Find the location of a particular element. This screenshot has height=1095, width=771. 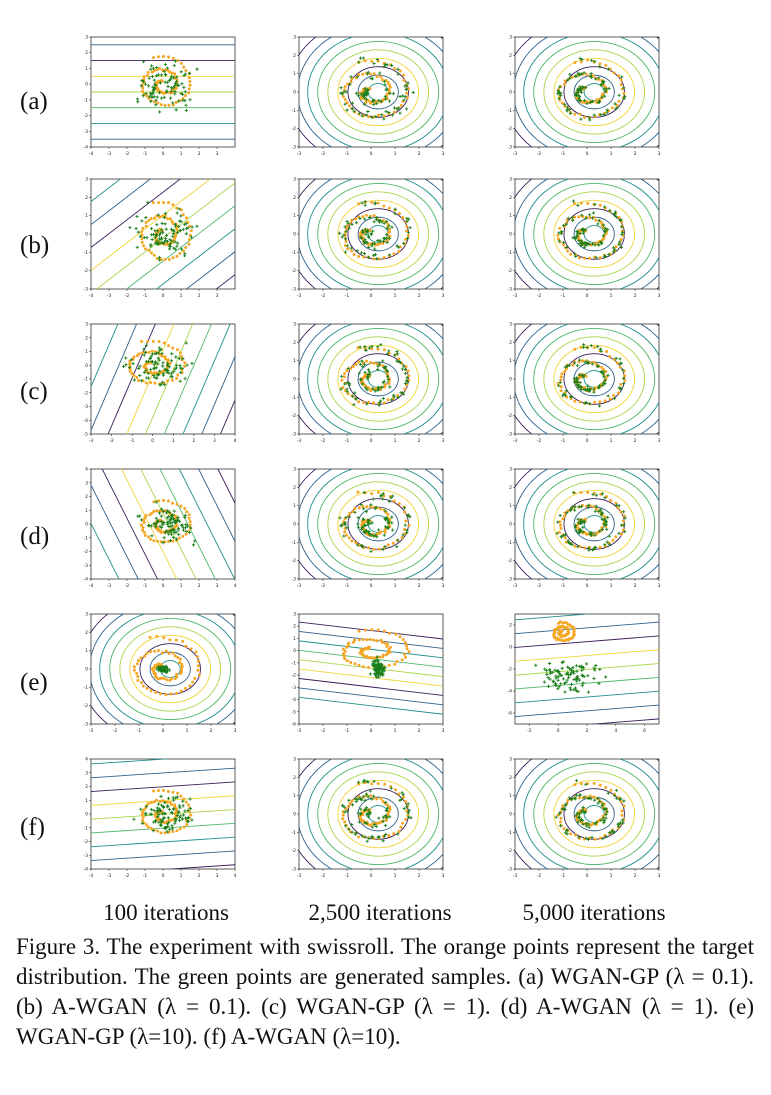

y-tick-label: -1 is located at coordinates (510, 253).